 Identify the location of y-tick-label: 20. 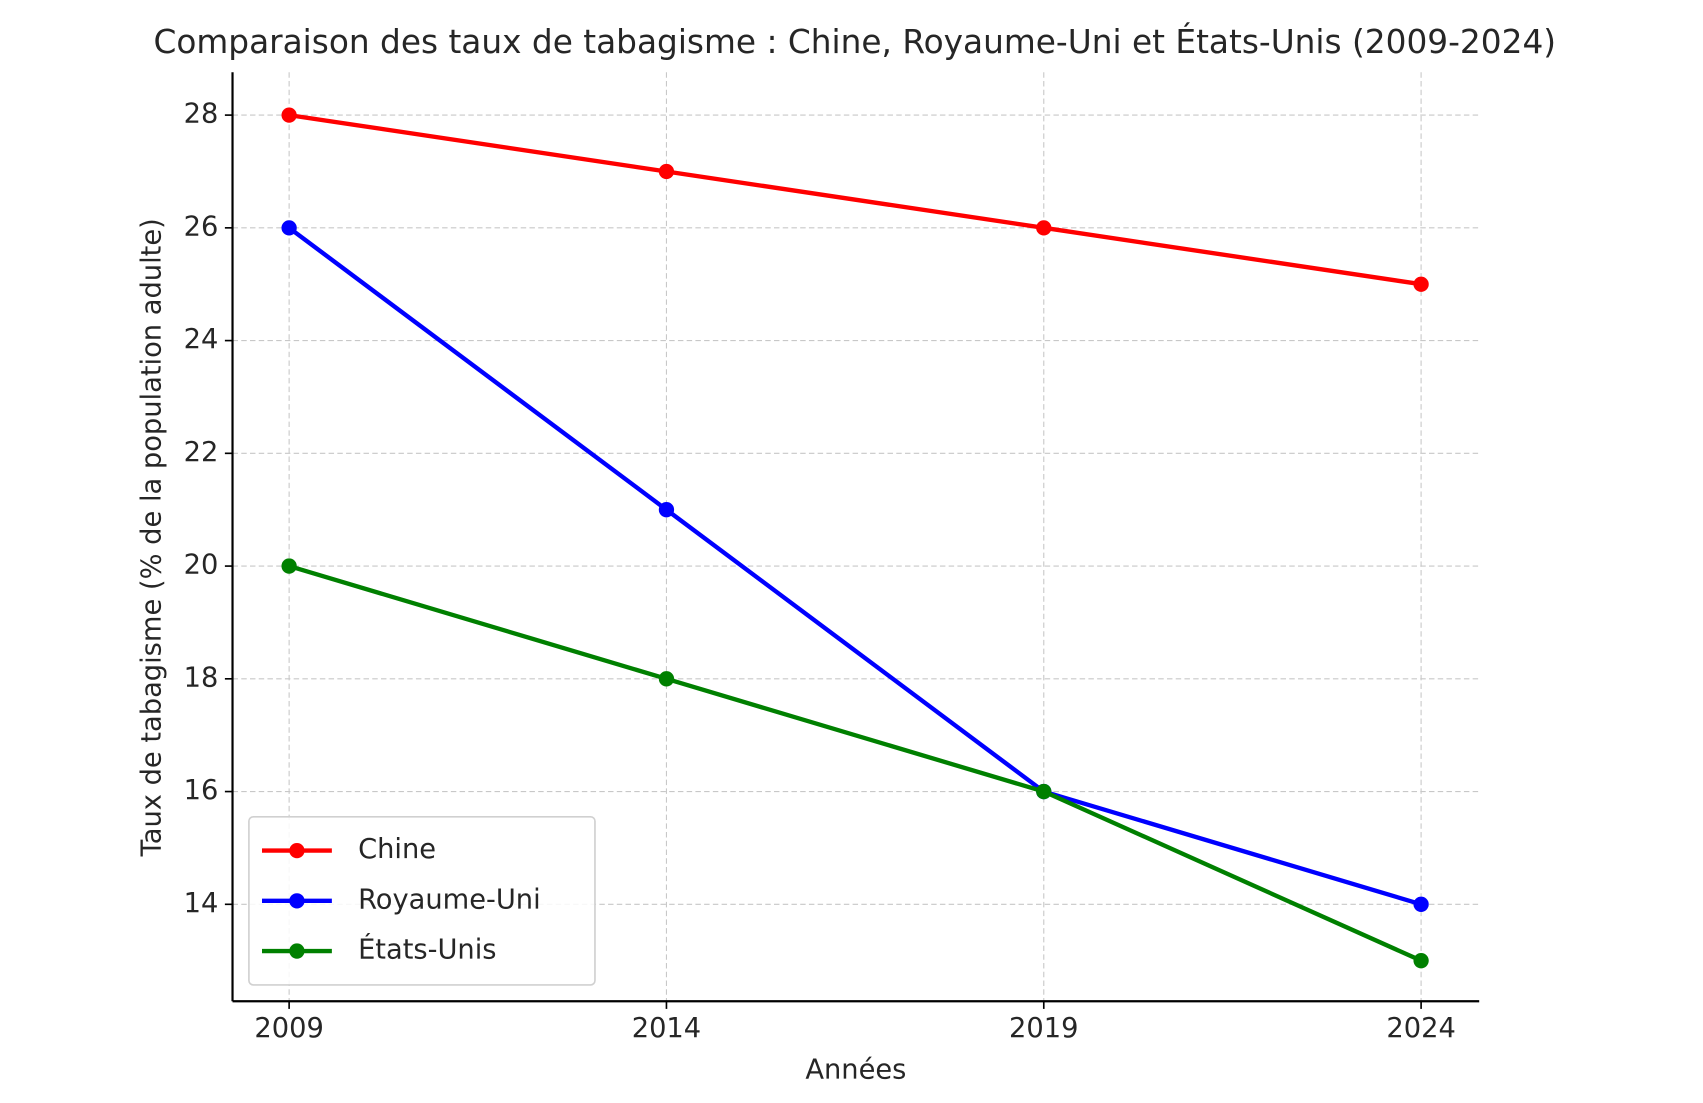
(201, 565).